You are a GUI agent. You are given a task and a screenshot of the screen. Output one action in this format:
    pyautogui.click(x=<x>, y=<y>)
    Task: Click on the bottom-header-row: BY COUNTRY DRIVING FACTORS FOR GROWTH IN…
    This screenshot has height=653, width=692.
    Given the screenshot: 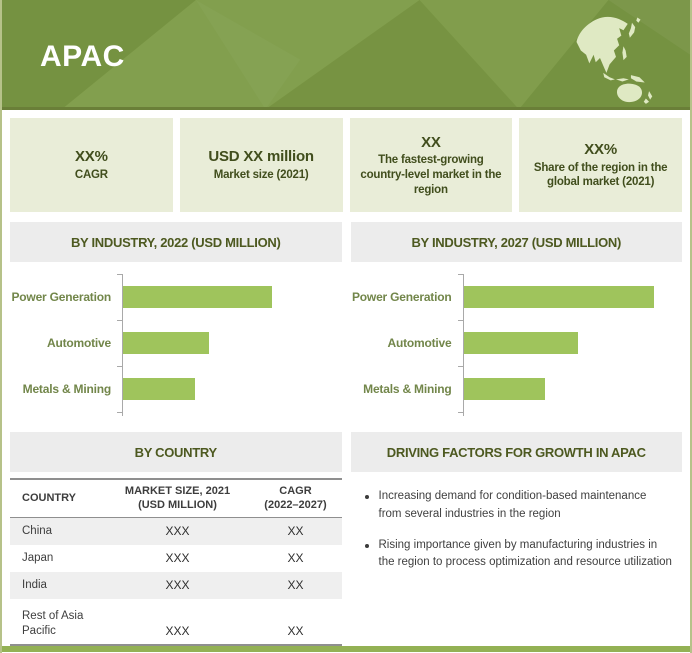 What is the action you would take?
    pyautogui.click(x=346, y=452)
    